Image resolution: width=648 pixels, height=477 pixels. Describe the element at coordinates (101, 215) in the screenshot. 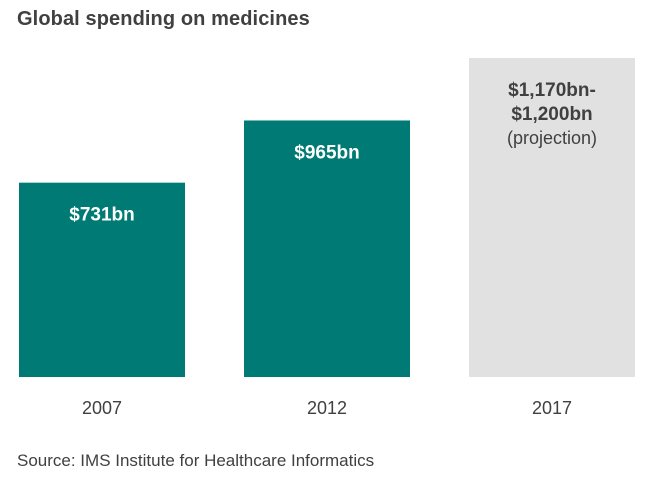

I see `data-label-2007: $731bn` at that location.